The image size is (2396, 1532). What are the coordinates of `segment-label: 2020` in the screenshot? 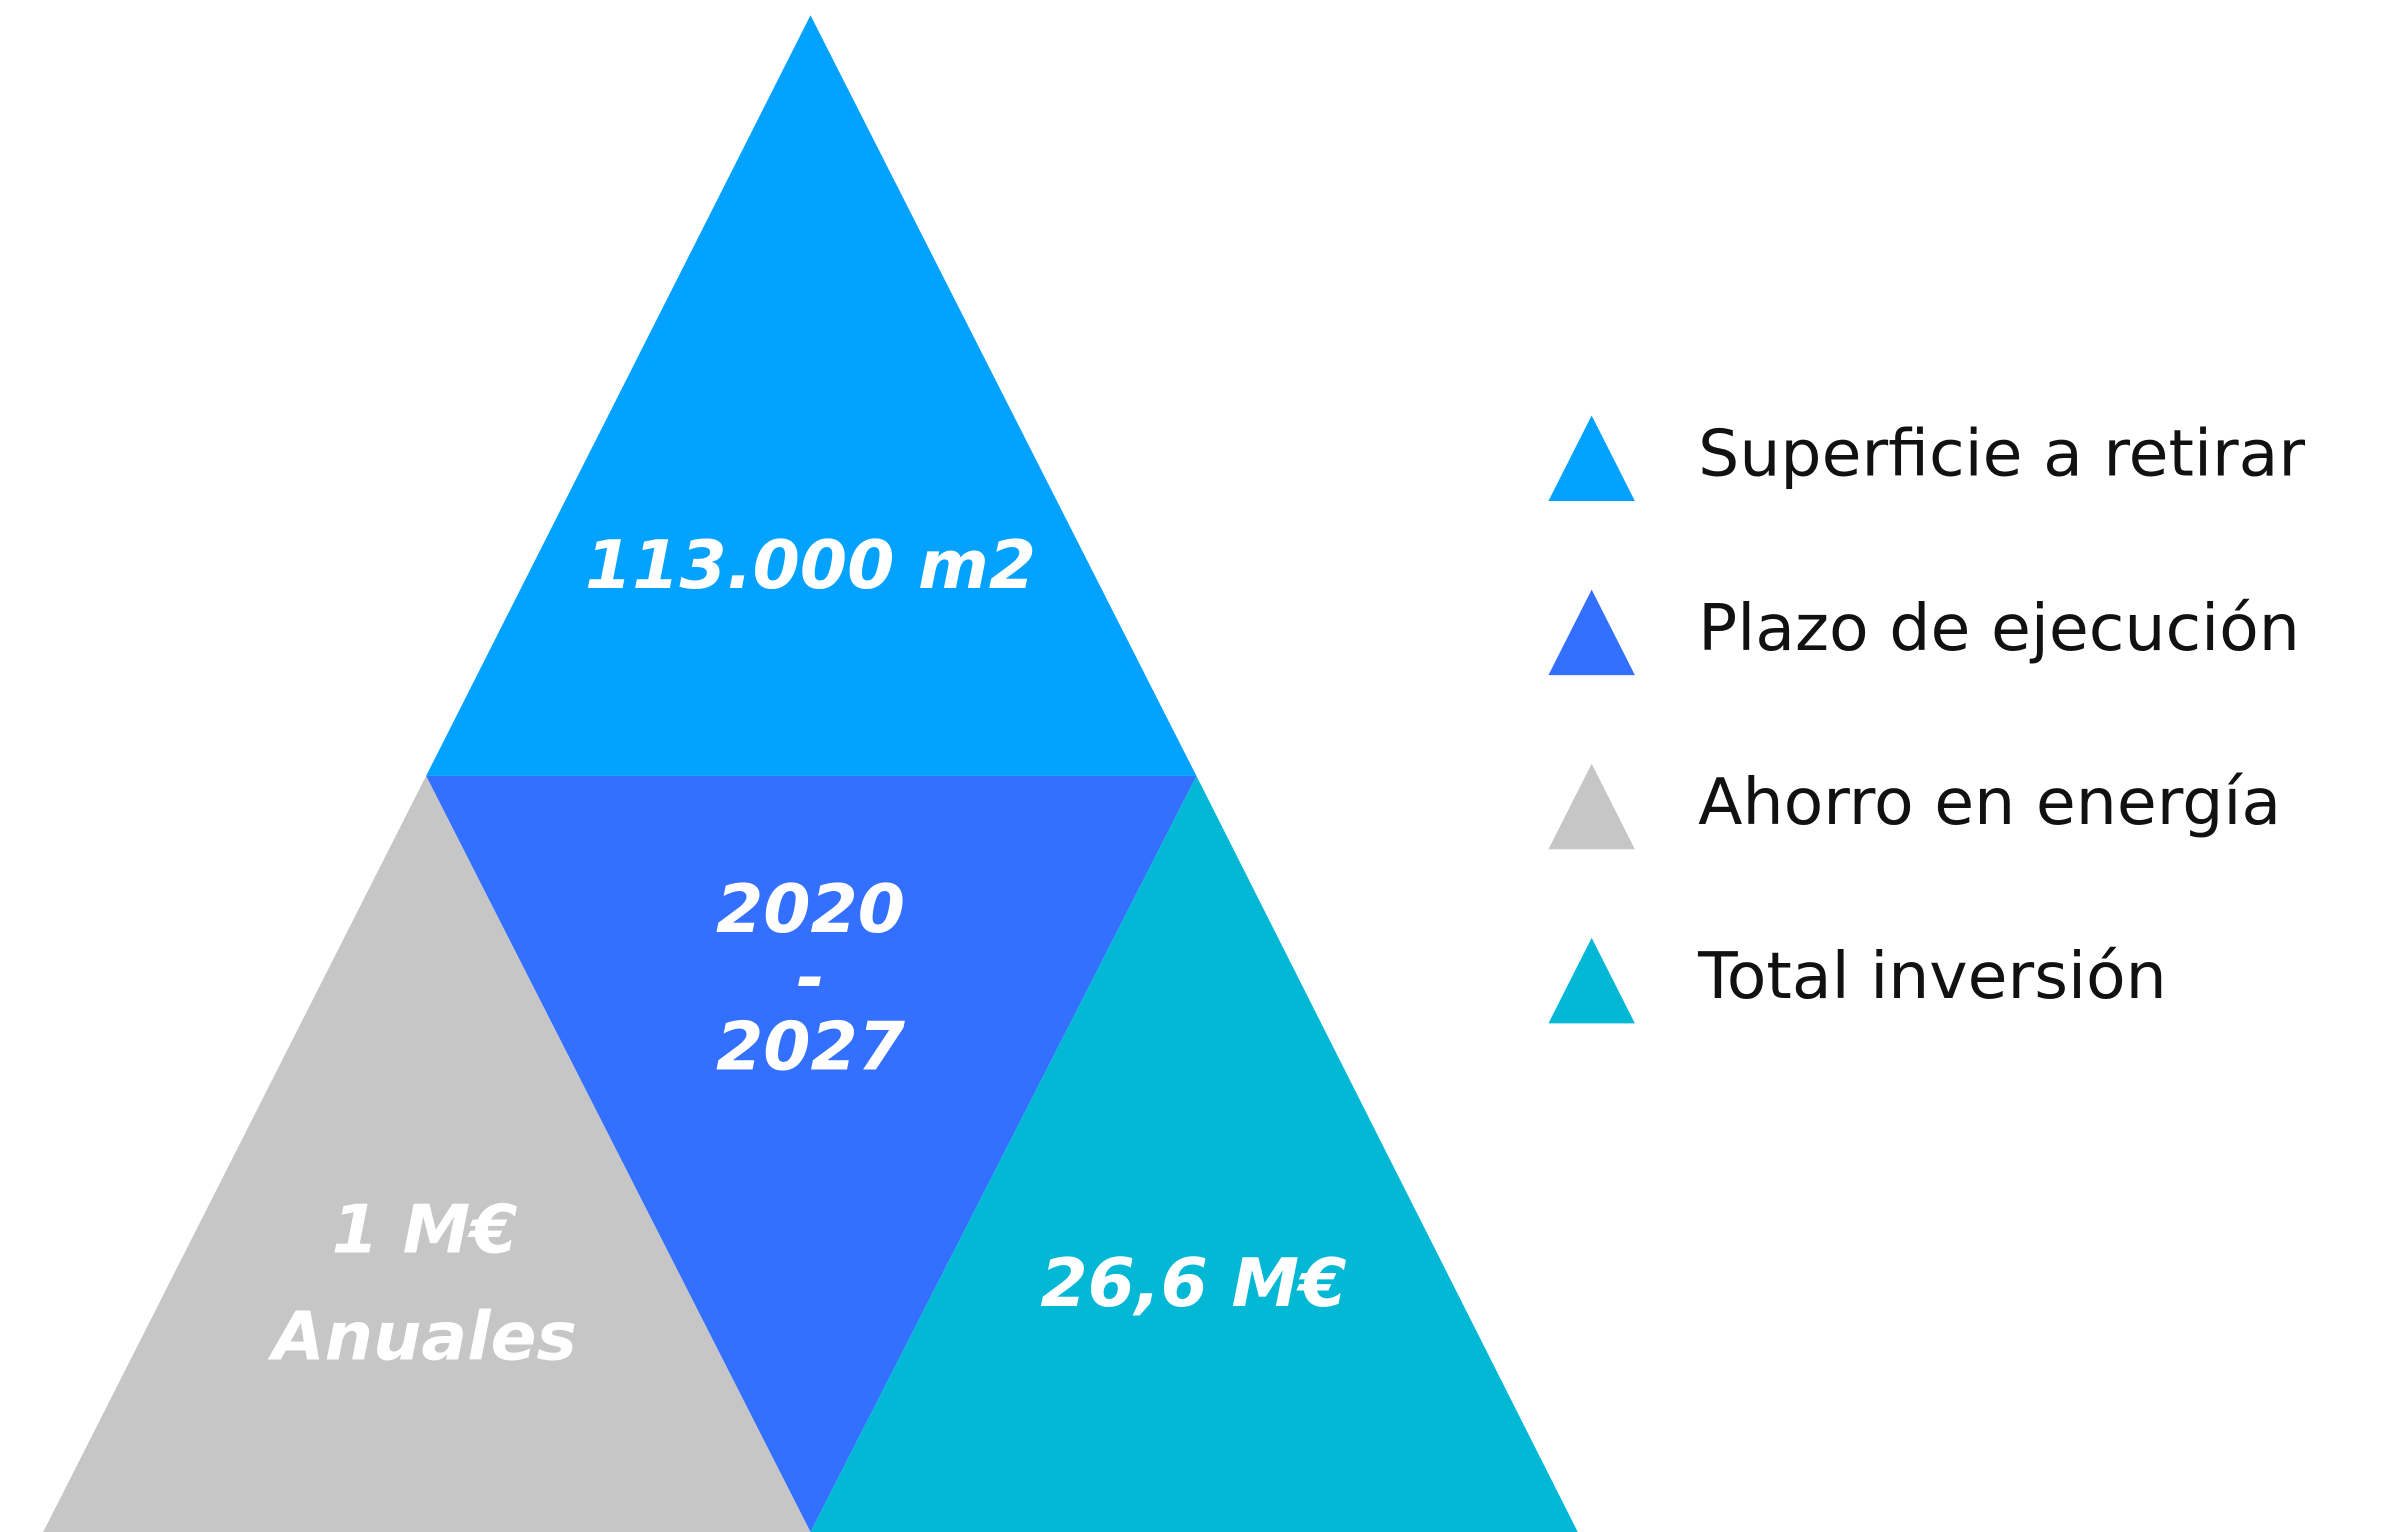 It's located at (810, 908).